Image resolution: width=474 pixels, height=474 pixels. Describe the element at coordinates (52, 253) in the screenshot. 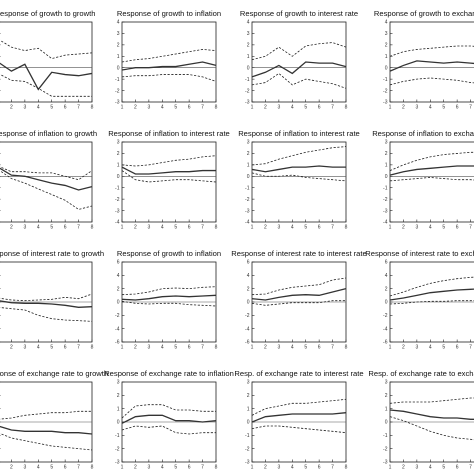

I see `panel-title: Response of interest rate to growth` at that location.